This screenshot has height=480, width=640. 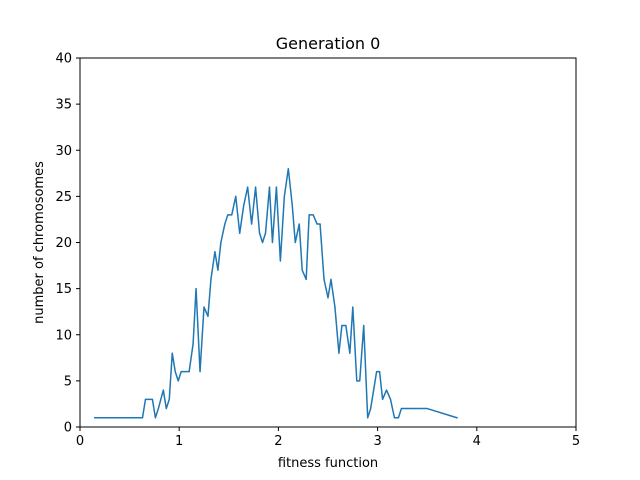 What do you see at coordinates (477, 441) in the screenshot?
I see `x-tick-label: 4` at bounding box center [477, 441].